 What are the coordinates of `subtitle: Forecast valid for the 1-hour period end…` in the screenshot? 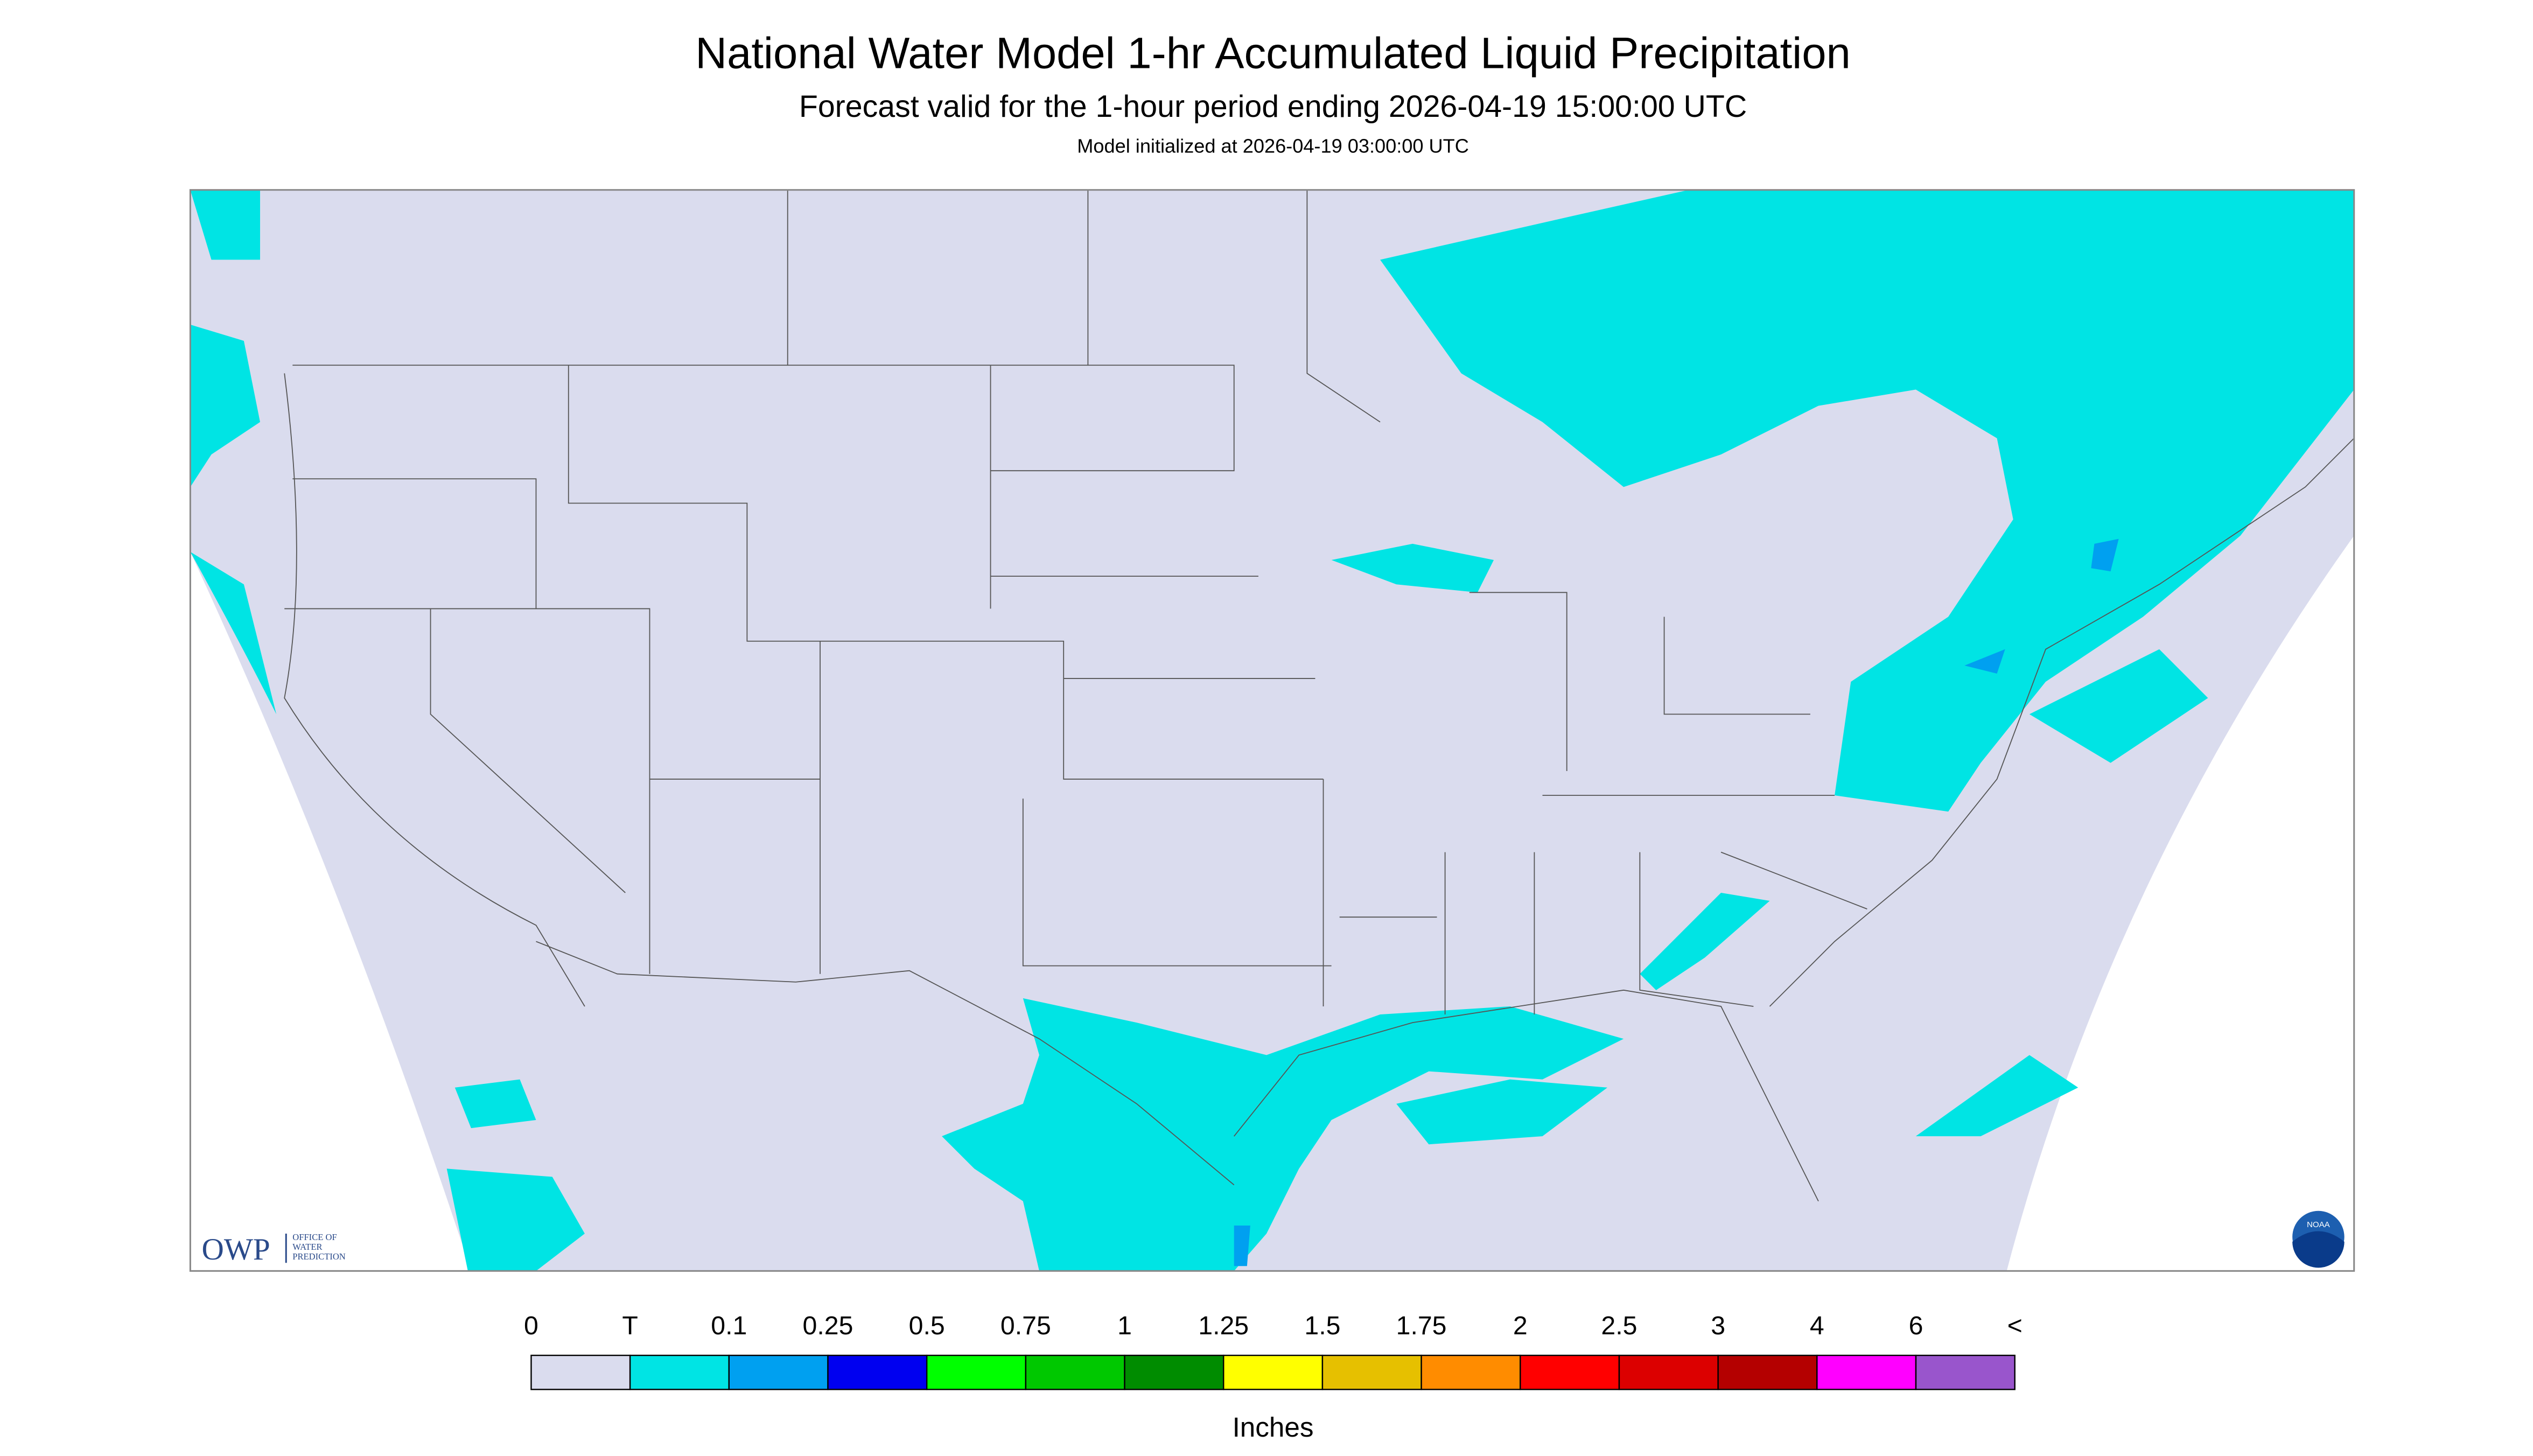 It's located at (1273, 106).